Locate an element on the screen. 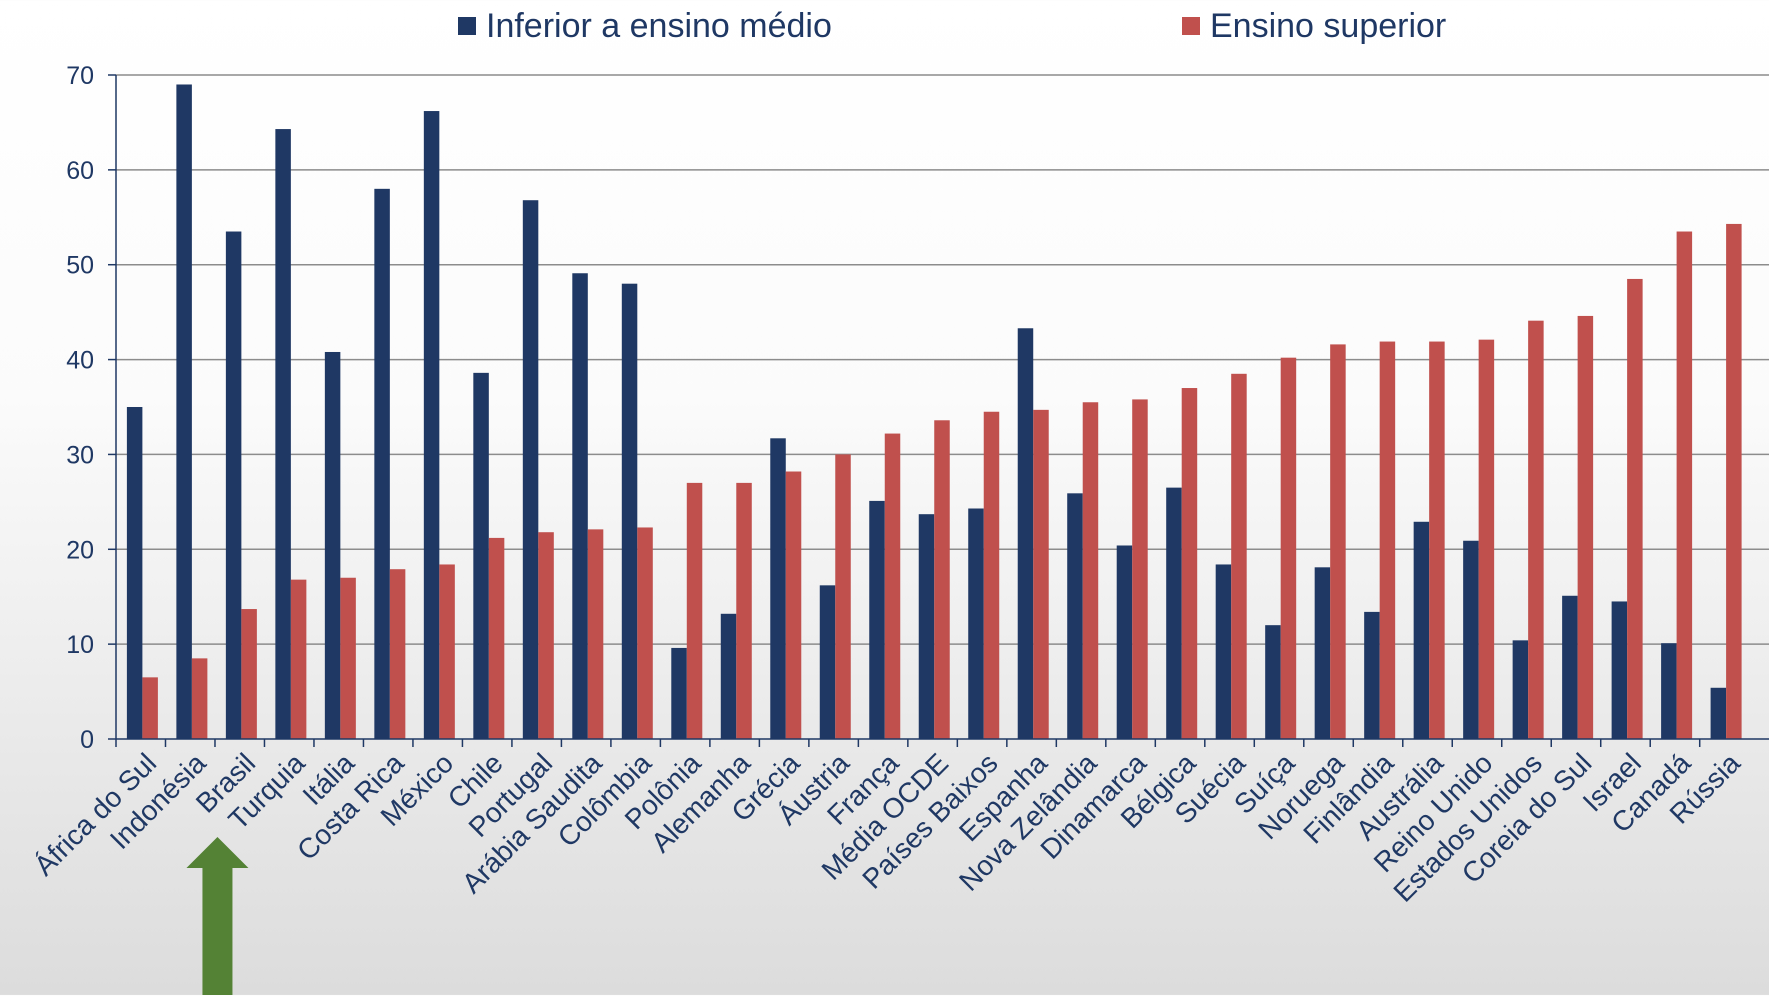  y-tick-label: 40 is located at coordinates (80, 361).